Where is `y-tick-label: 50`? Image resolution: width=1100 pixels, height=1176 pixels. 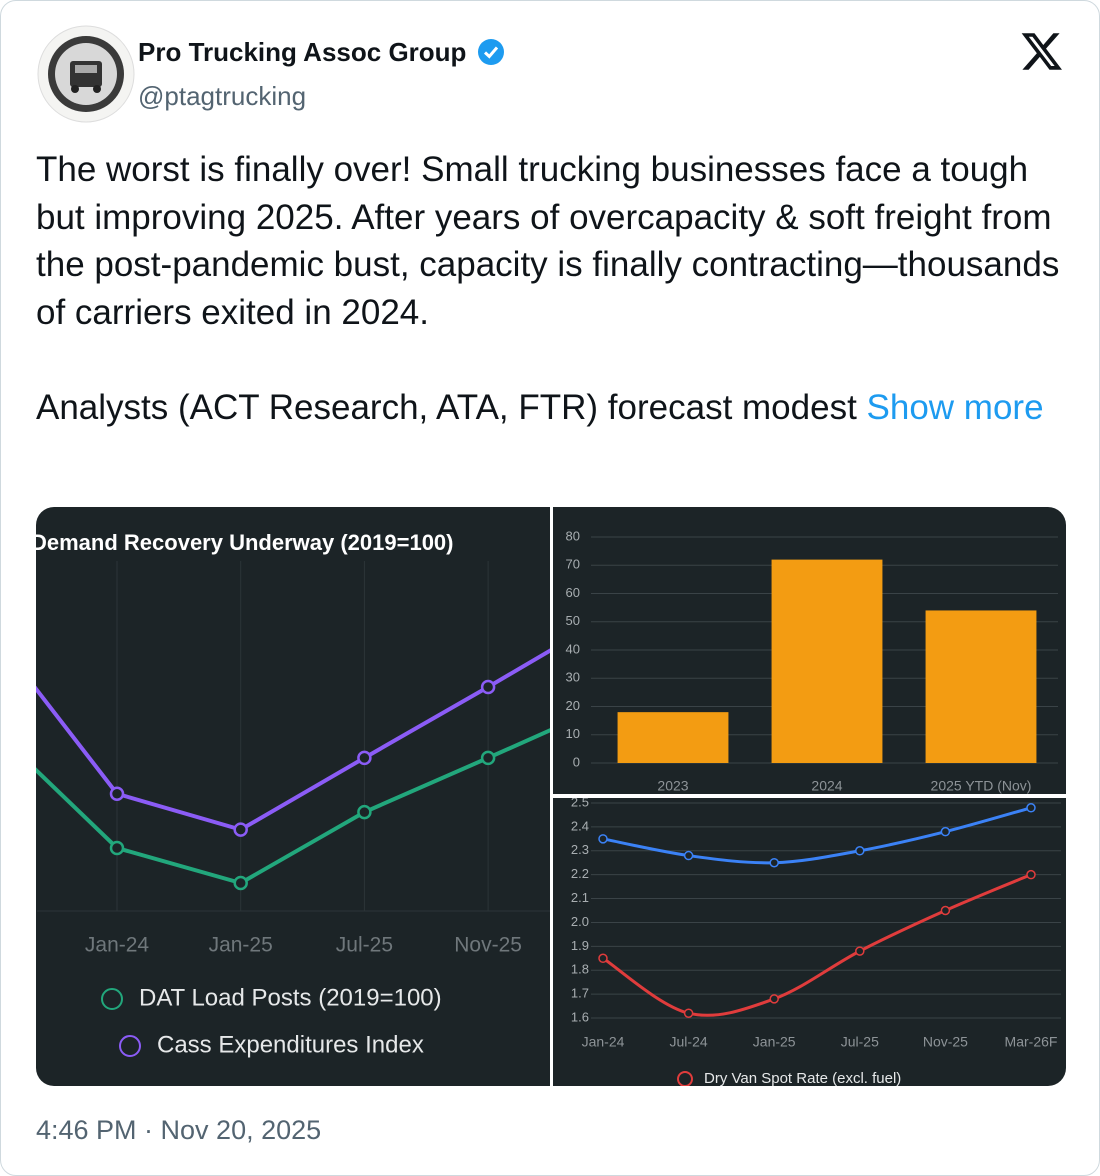
y-tick-label: 50 is located at coordinates (573, 620).